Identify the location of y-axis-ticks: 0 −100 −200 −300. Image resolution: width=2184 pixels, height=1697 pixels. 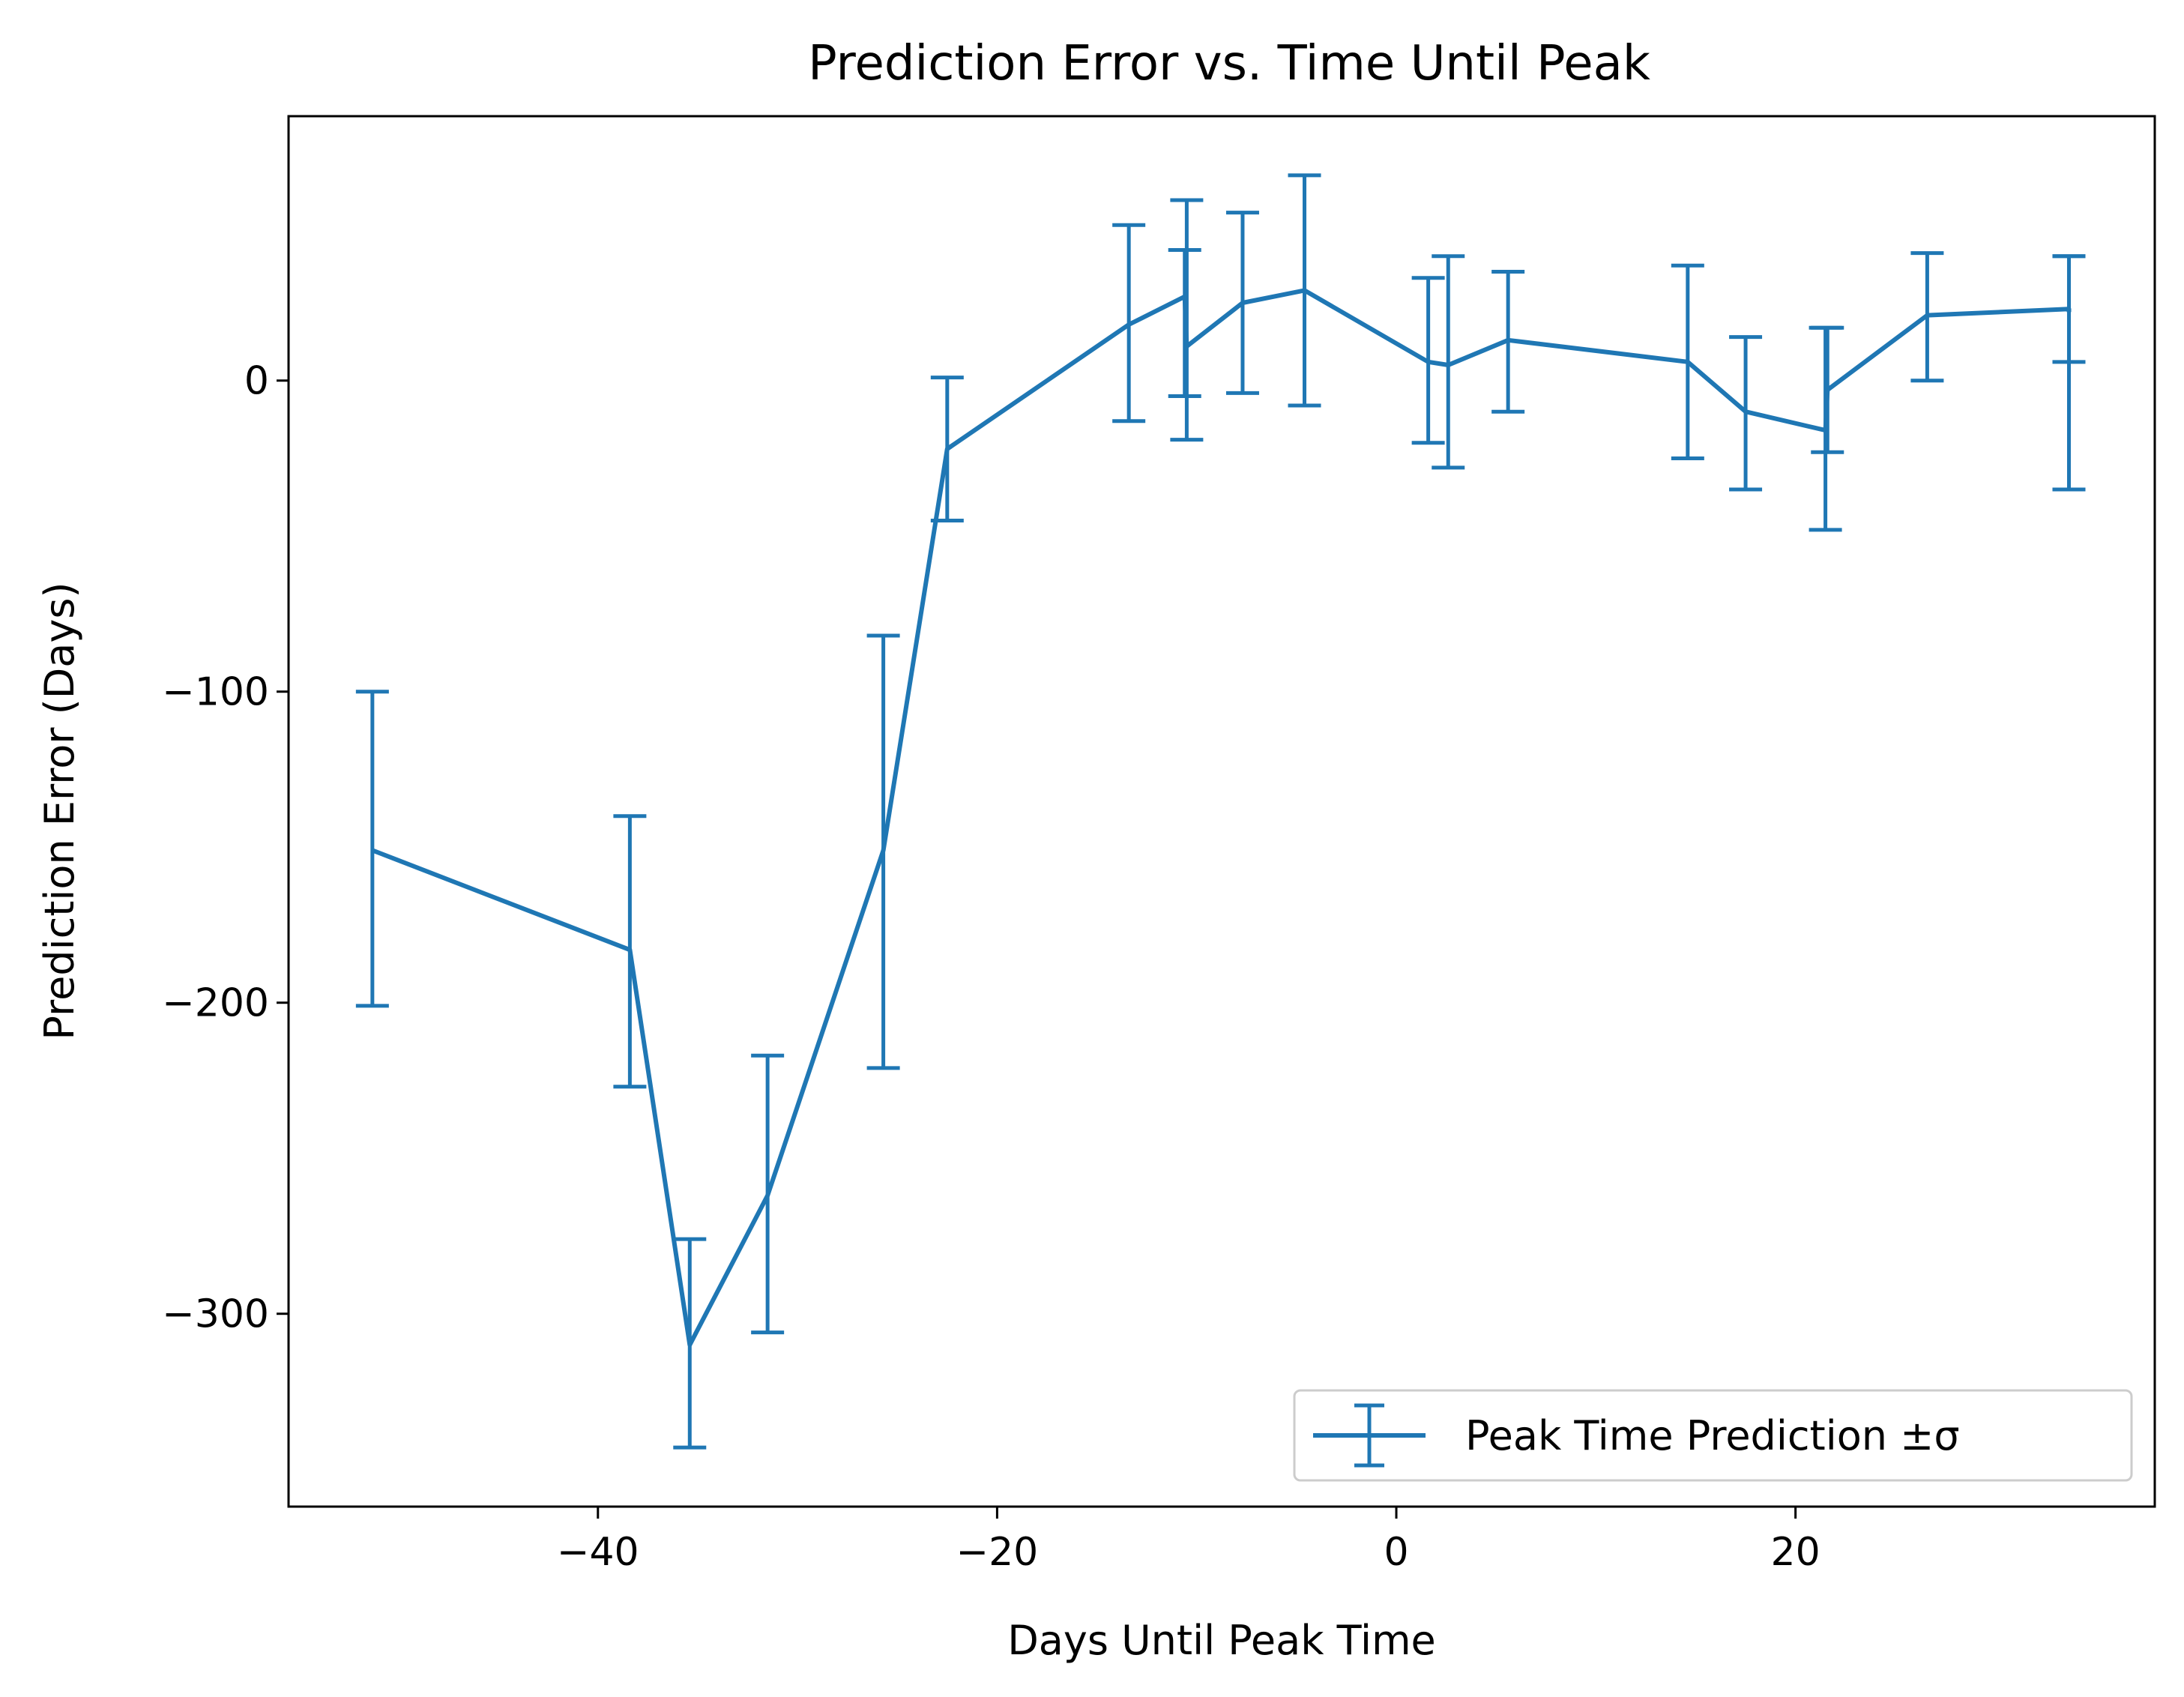
(225, 848).